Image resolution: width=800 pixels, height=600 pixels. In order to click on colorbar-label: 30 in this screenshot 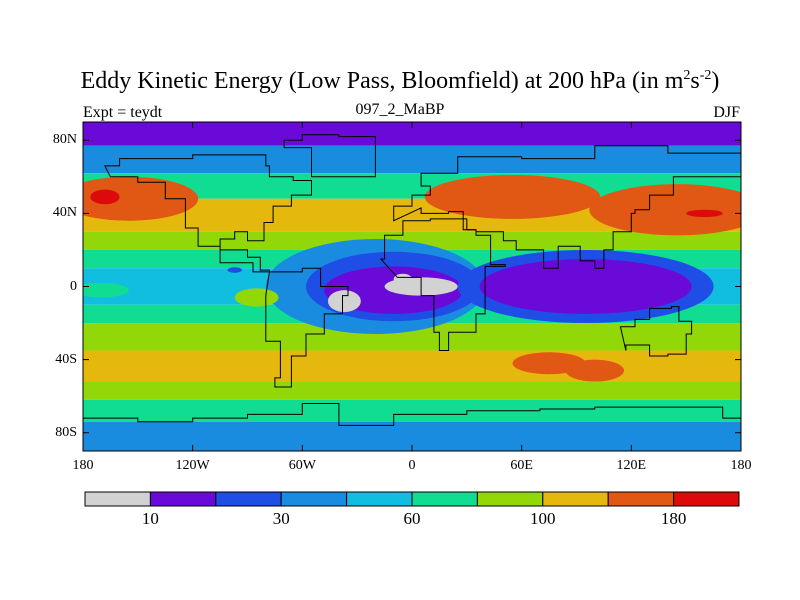, I will do `click(281, 518)`.